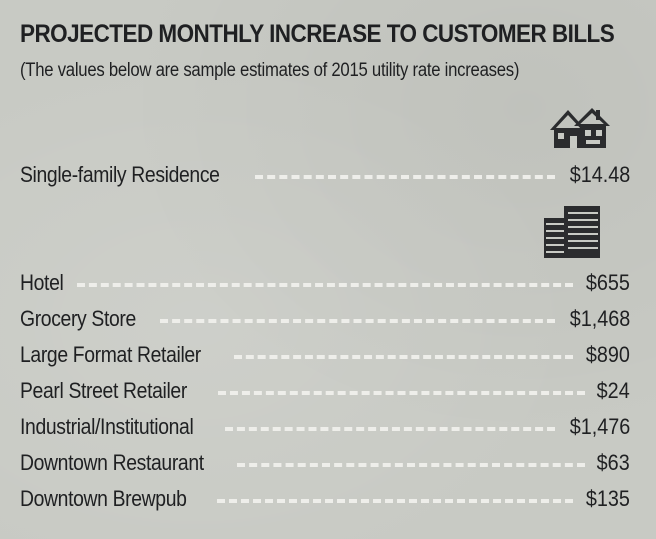 The image size is (656, 539). What do you see at coordinates (599, 318) in the screenshot?
I see `item-value: $1,468` at bounding box center [599, 318].